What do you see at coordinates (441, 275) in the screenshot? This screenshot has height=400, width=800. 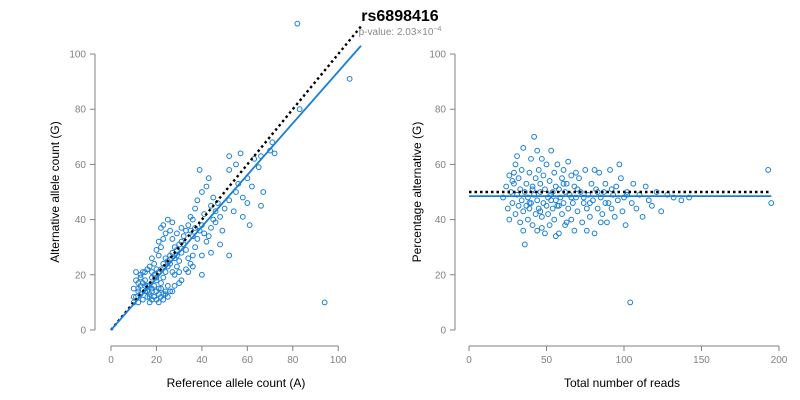 I see `chart-2-y-tick-label: 20` at bounding box center [441, 275].